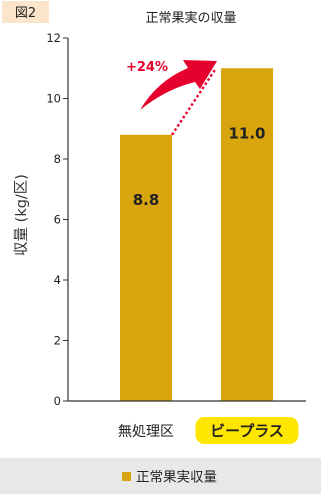 The height and width of the screenshot is (494, 321). Describe the element at coordinates (194, 101) in the screenshot. I see `dotted-connector-line` at that location.